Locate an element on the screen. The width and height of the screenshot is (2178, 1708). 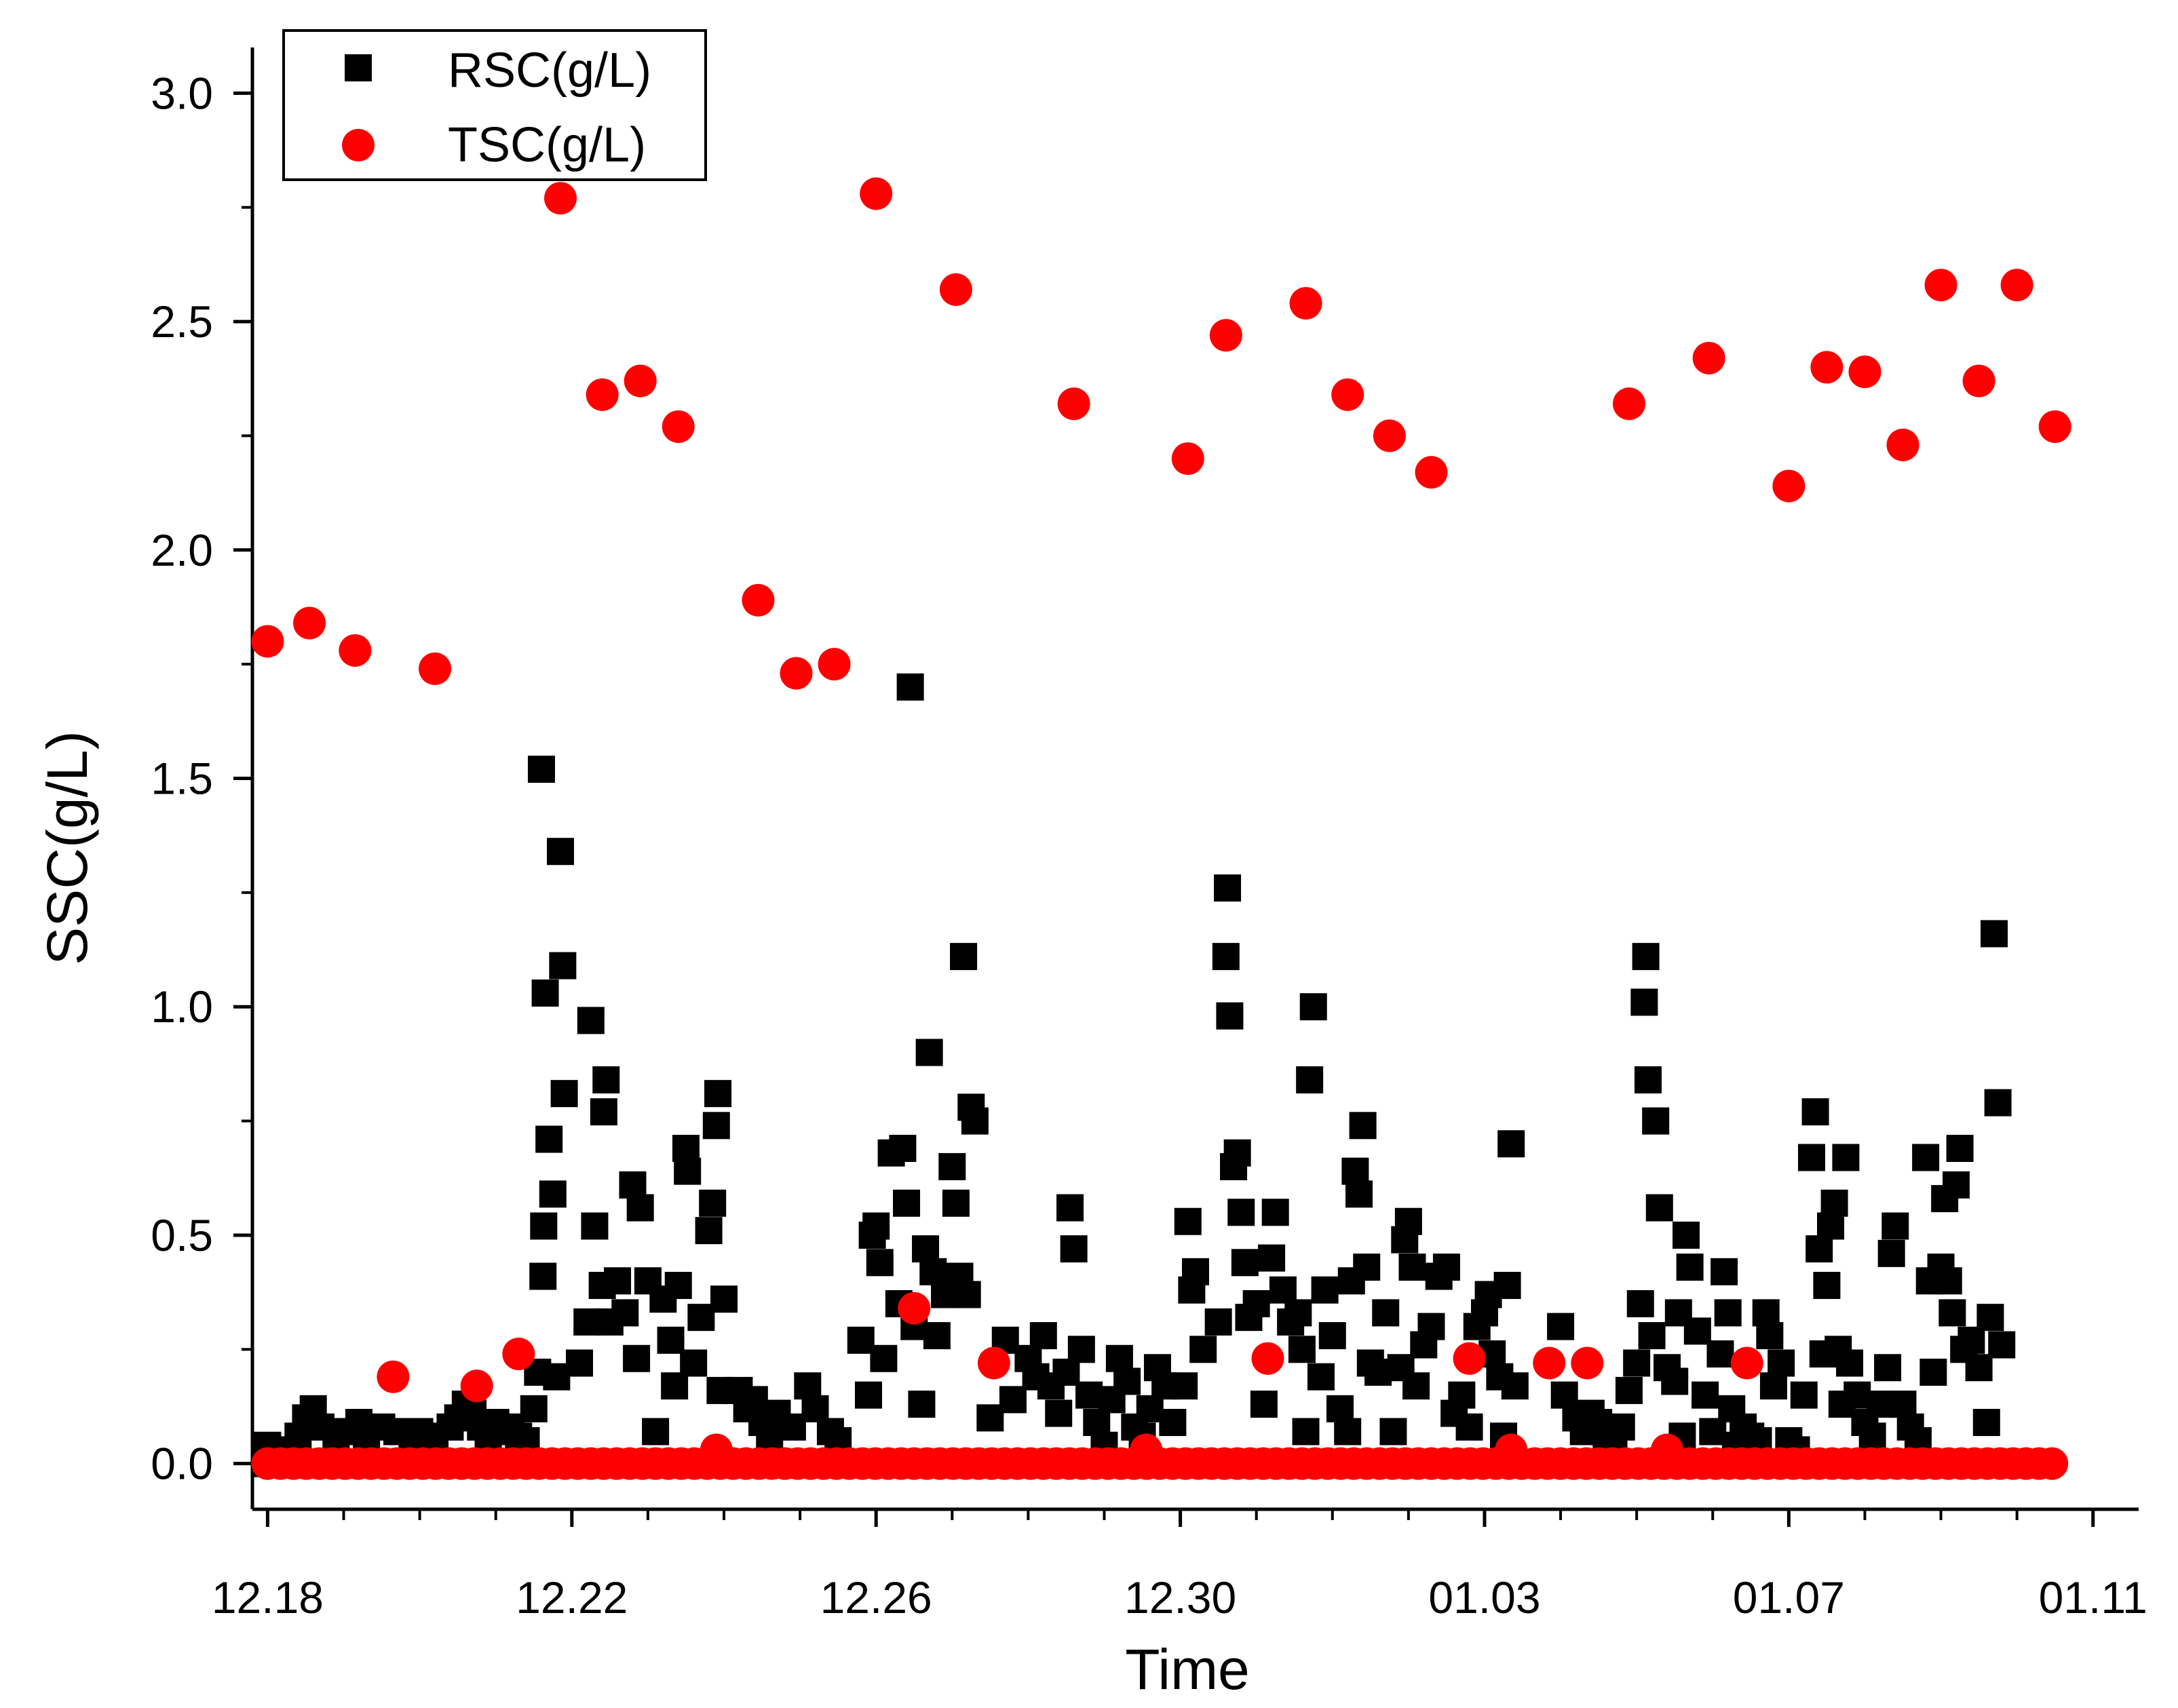
x-tick-label: 12.30 is located at coordinates (1180, 1597).